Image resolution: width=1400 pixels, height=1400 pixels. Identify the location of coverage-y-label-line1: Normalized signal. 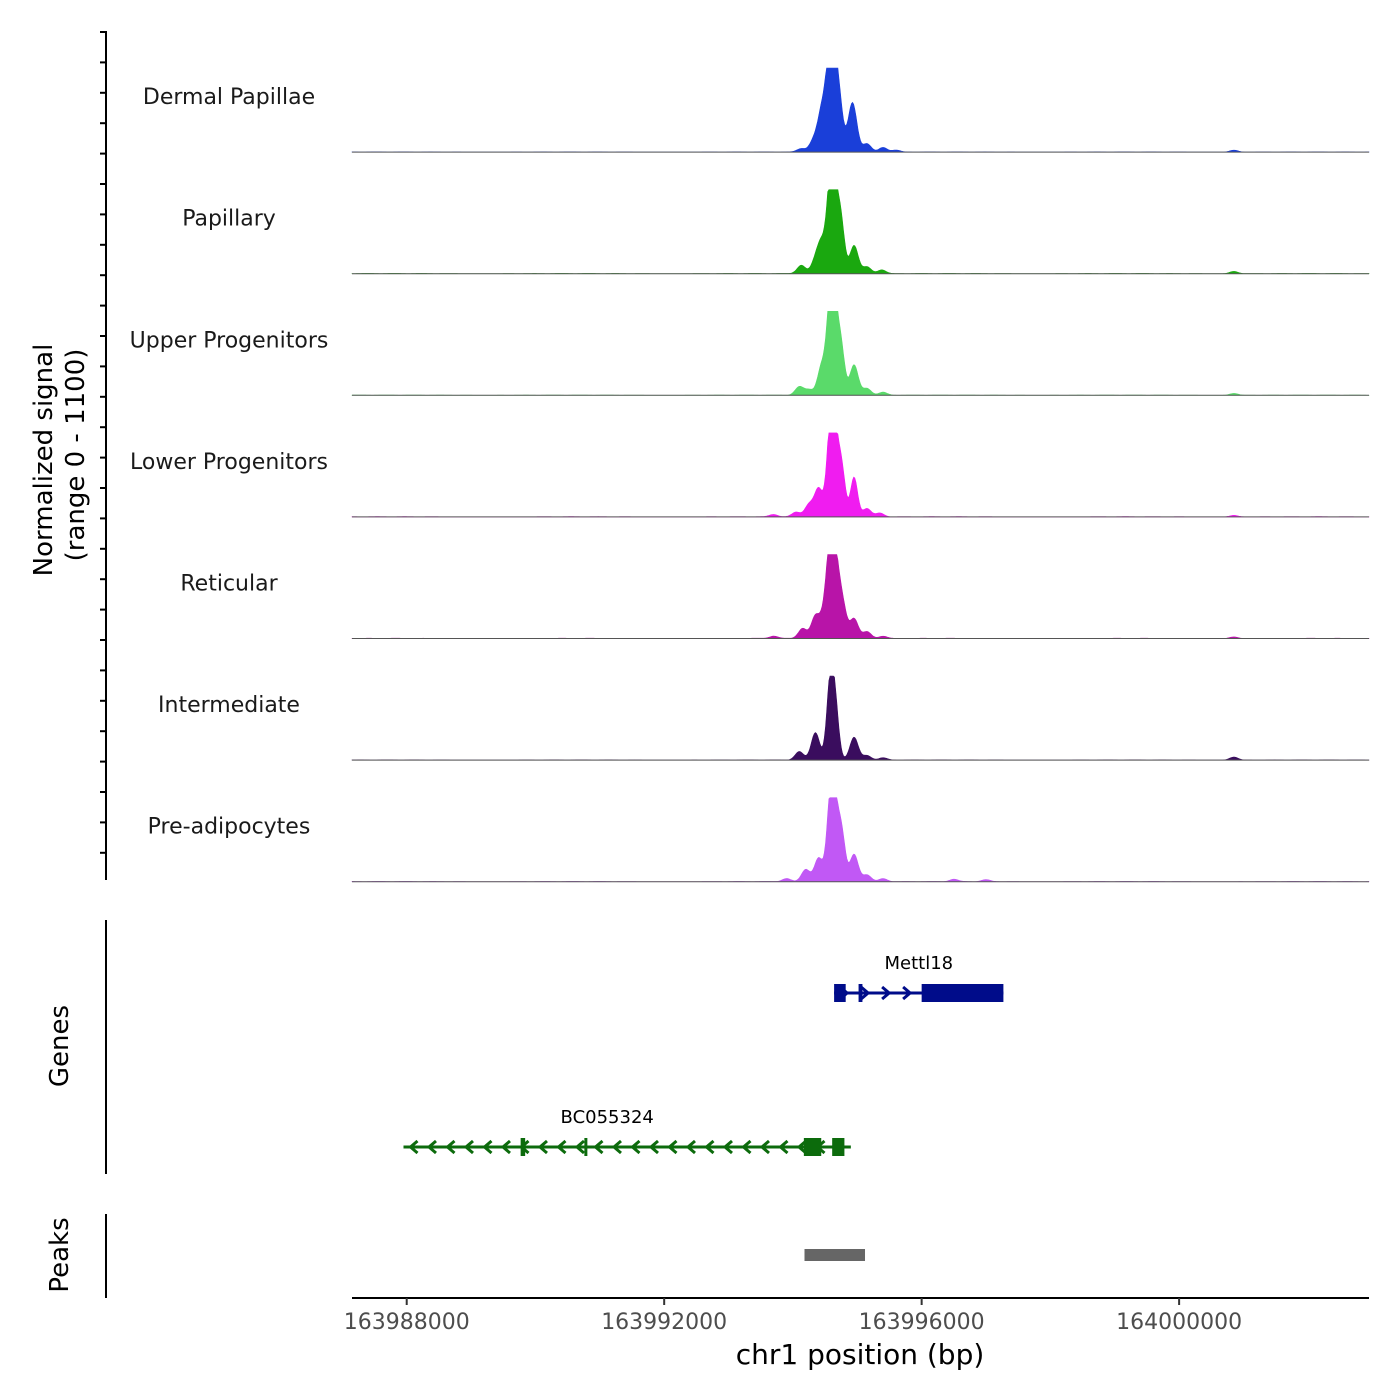
(44, 460).